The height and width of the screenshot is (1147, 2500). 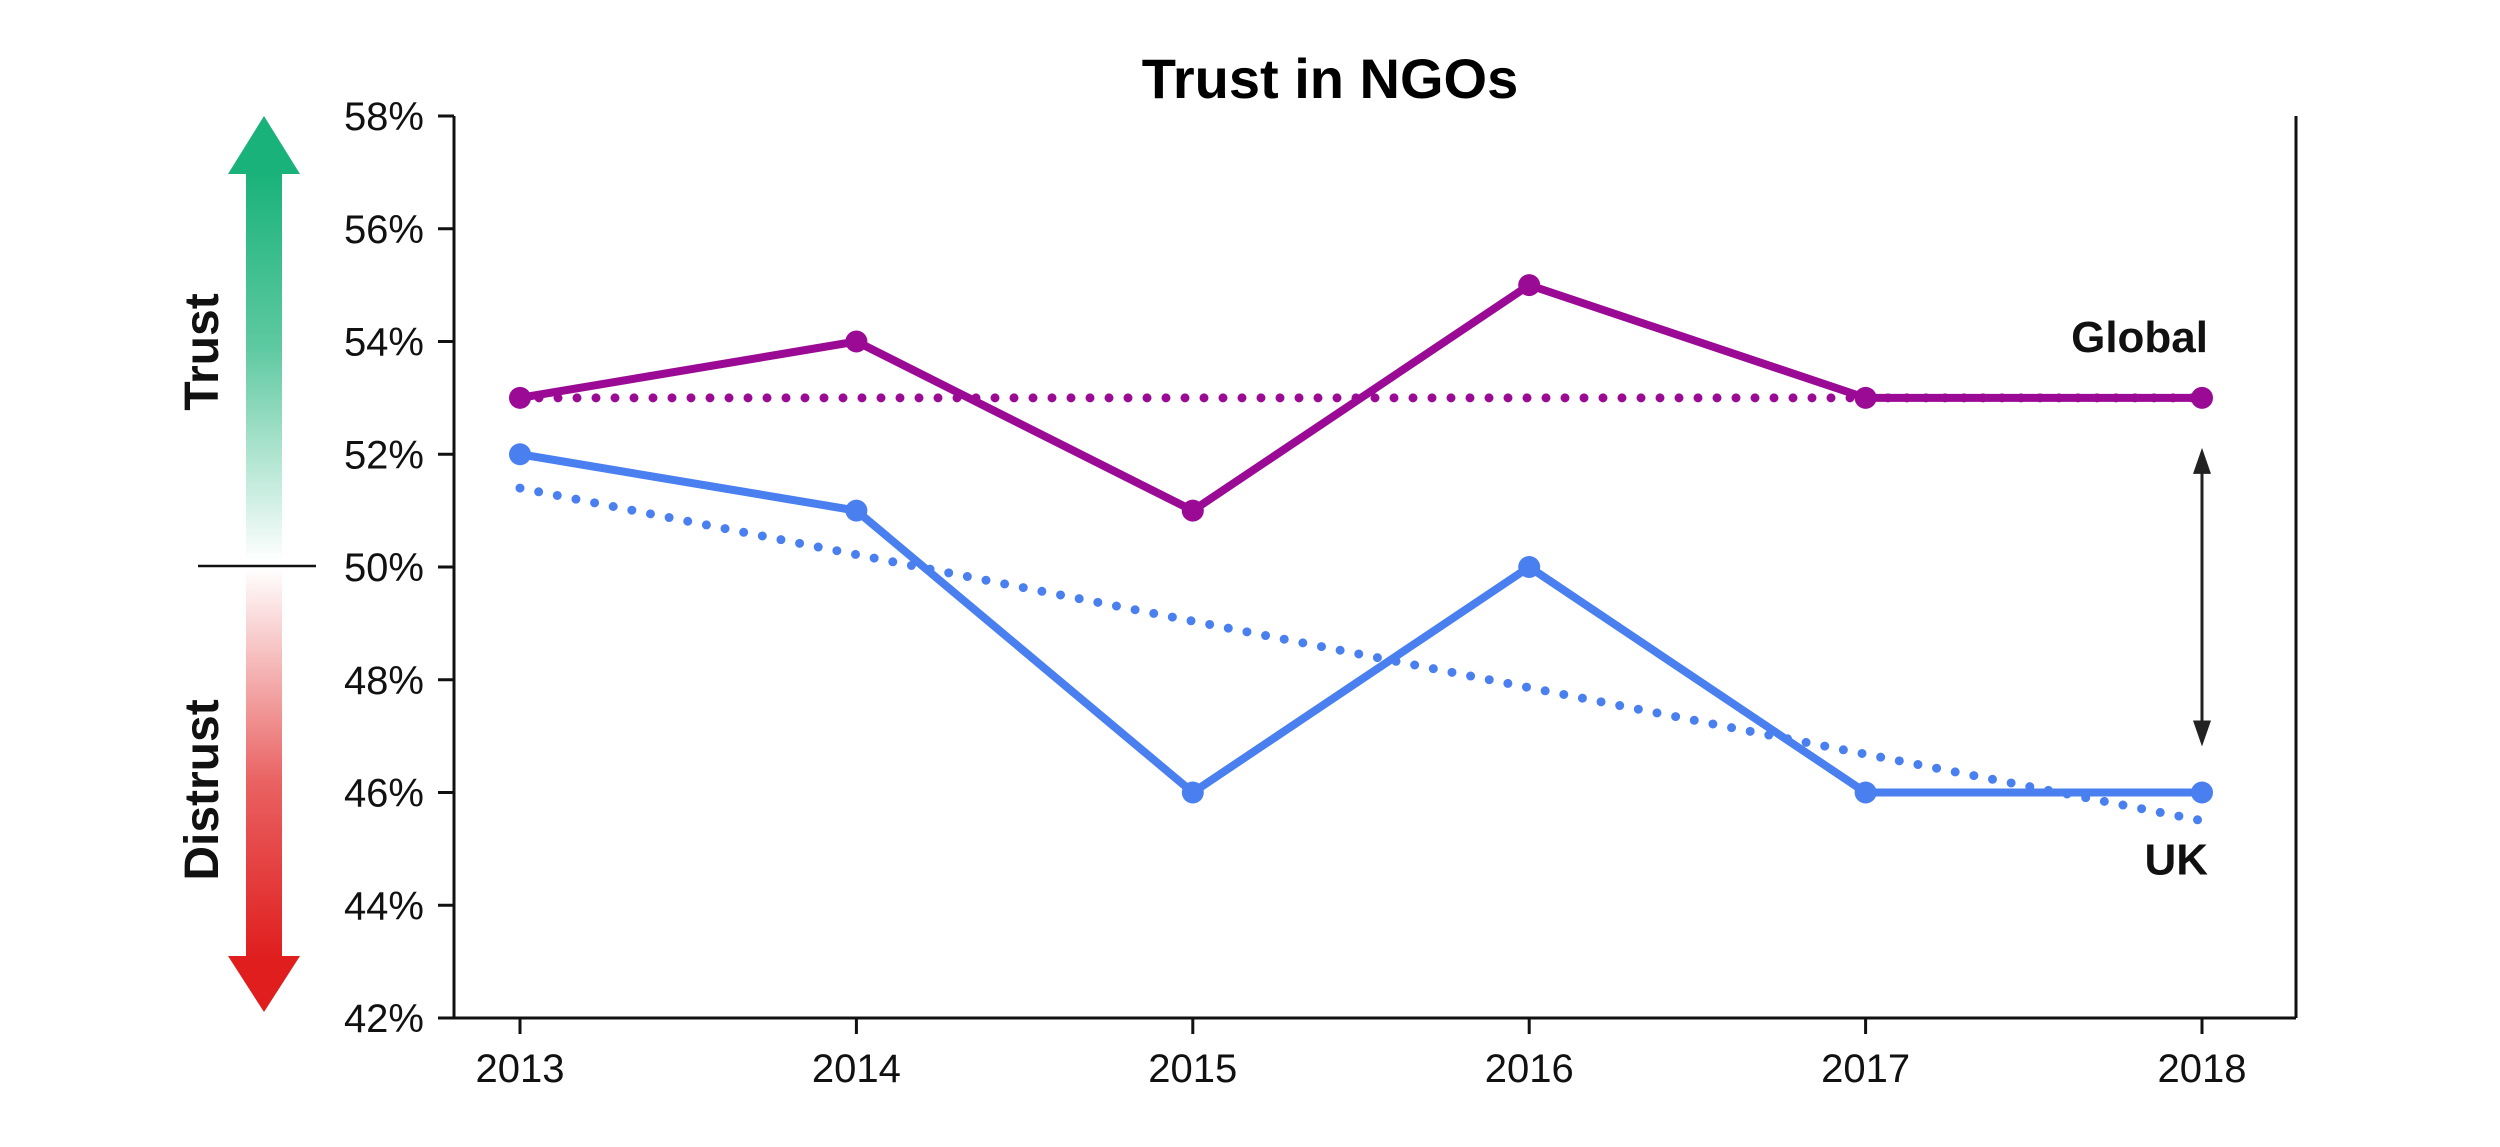 What do you see at coordinates (384, 906) in the screenshot?
I see `y-tick-label: 44%` at bounding box center [384, 906].